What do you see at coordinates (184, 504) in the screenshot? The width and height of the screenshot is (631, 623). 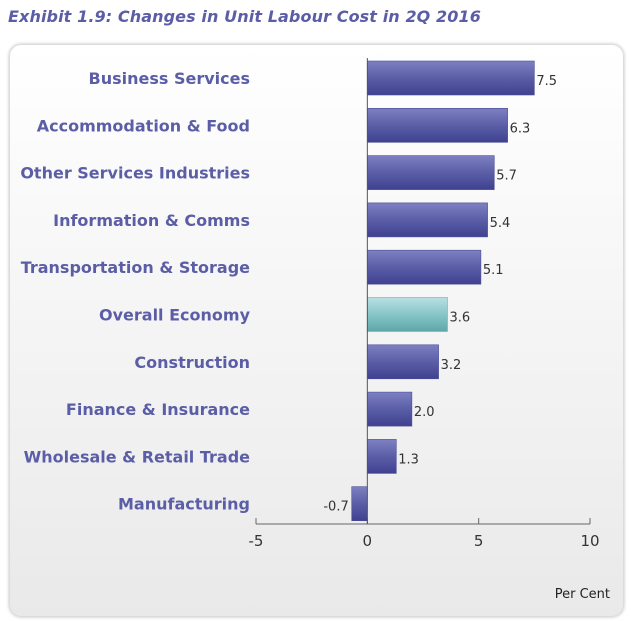 I see `category-label: Manufacturing` at bounding box center [184, 504].